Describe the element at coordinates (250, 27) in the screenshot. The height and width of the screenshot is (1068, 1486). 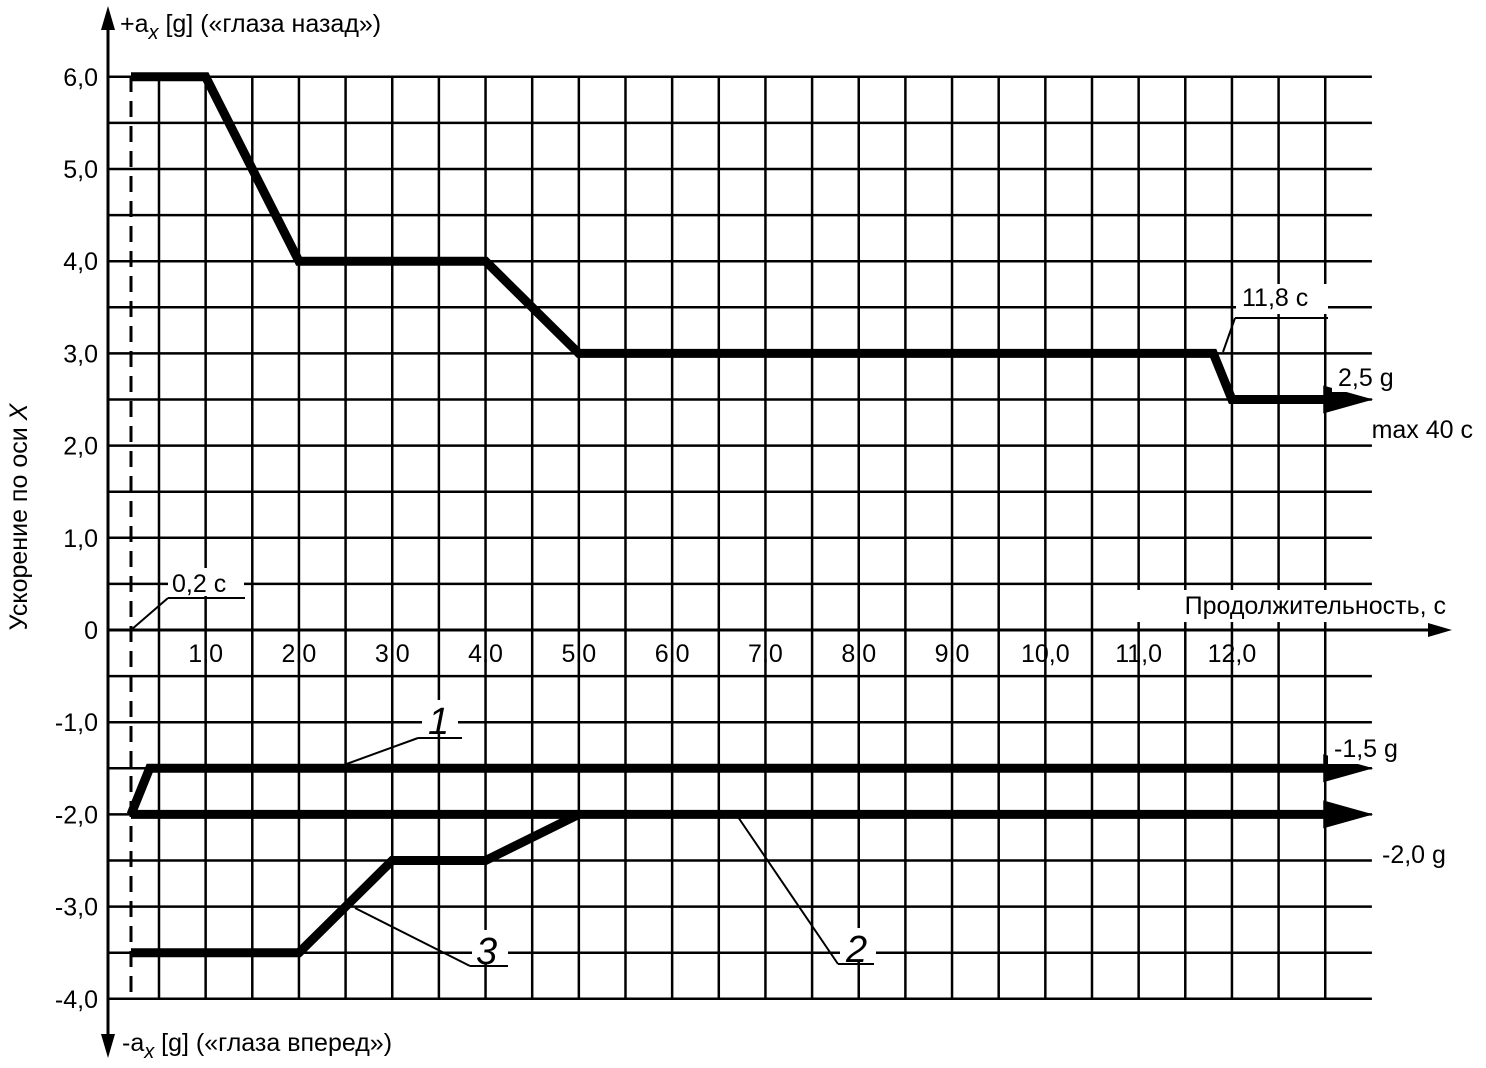
I see `y-positive-label: +ax [g] («глаза назад»)` at that location.